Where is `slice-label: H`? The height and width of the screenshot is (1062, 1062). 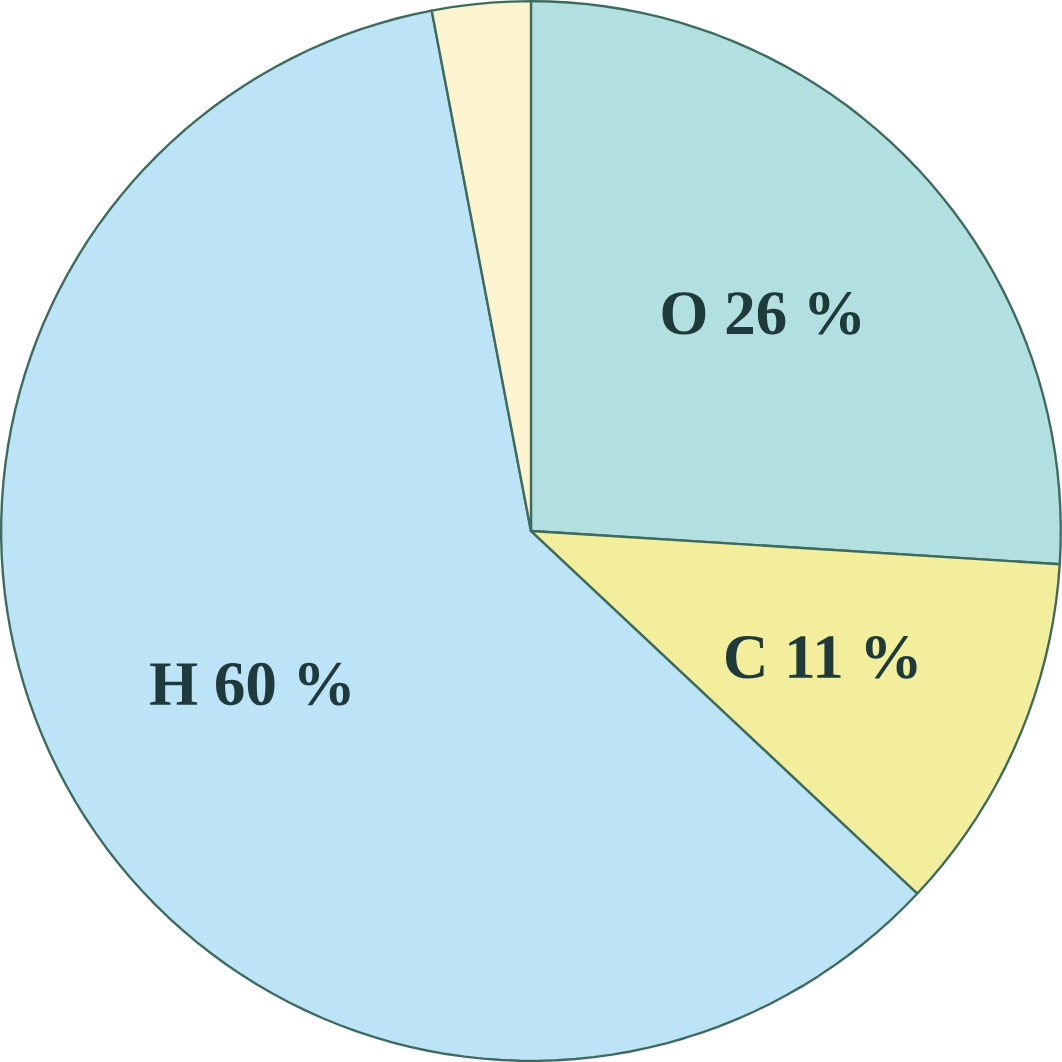 slice-label: H is located at coordinates (174, 684).